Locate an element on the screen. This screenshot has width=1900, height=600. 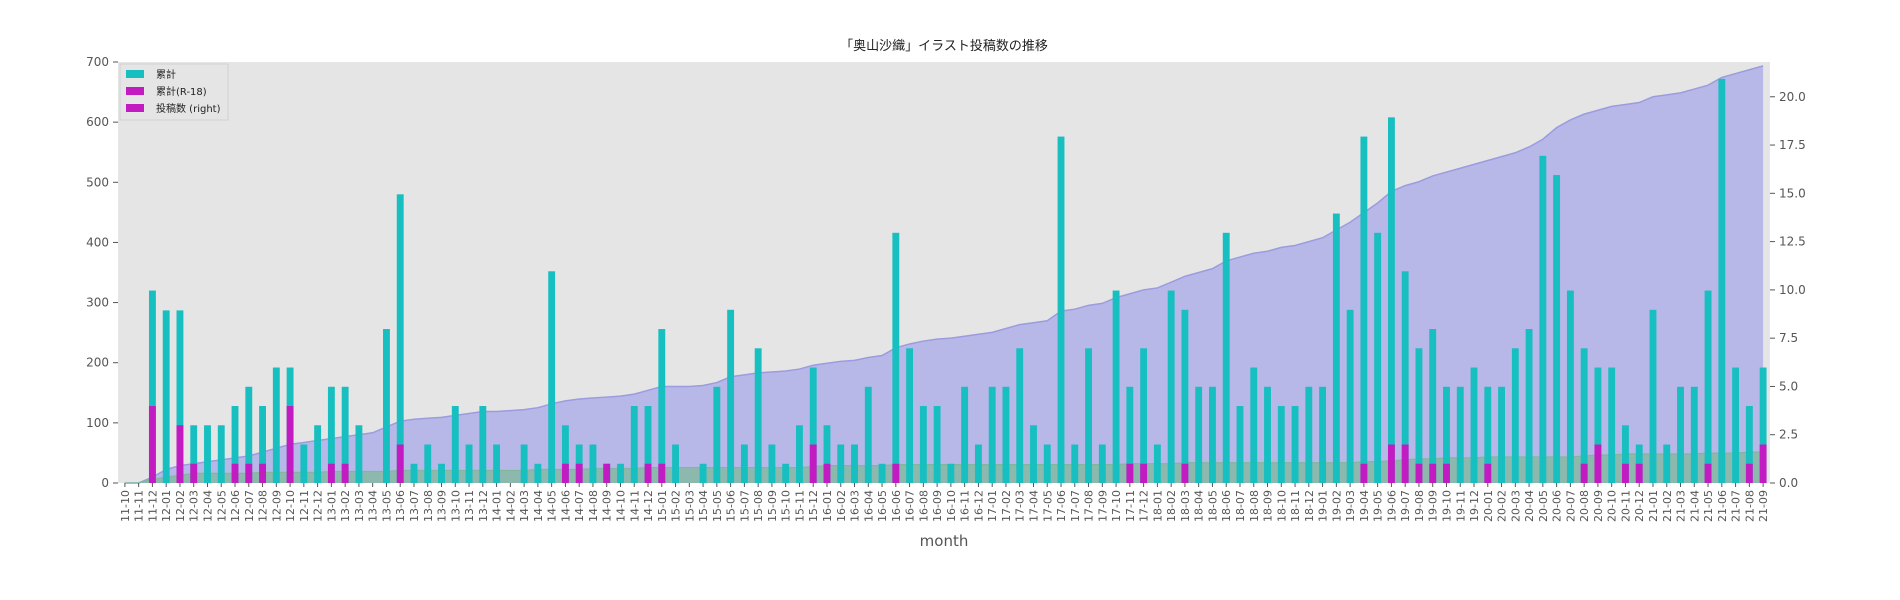
x-tick-label: 18-12 is located at coordinates (1309, 506).